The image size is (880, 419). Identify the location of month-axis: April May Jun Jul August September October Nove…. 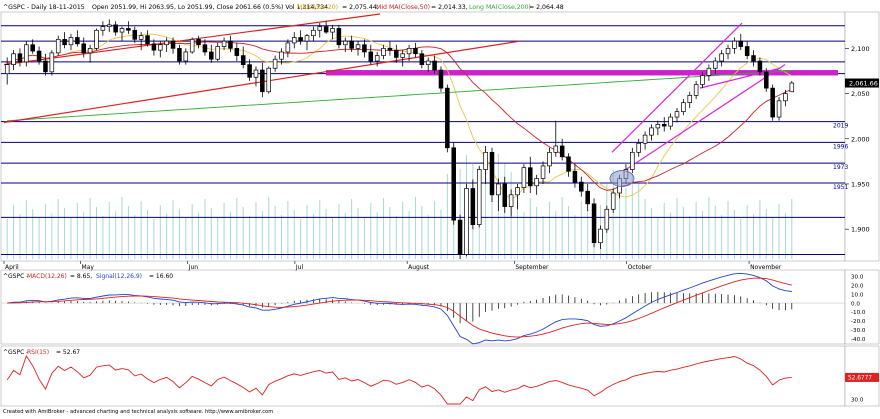
(392, 266).